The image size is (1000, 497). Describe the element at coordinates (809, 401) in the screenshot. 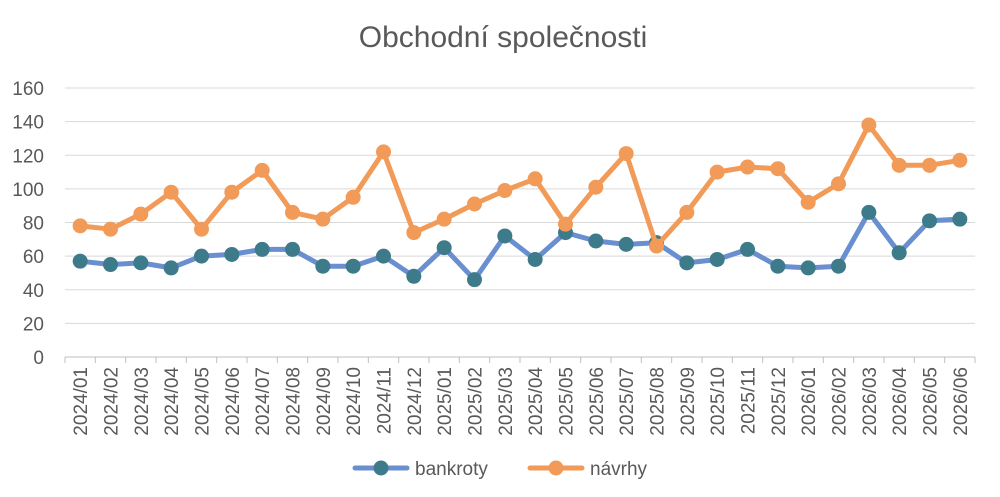

I see `x-tick-label: 2026/01` at that location.